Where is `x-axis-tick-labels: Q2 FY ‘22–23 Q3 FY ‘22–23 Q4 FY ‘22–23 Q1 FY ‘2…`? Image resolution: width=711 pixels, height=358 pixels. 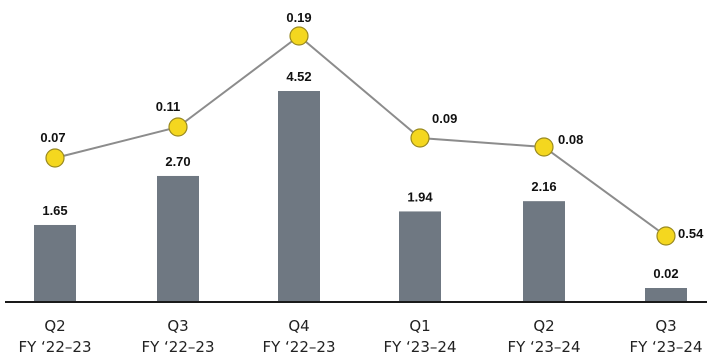
x-axis-tick-labels: Q2 FY ‘22–23 Q3 FY ‘22–23 Q4 FY ‘22–23 Q1 FY ‘2… is located at coordinates (360, 336).